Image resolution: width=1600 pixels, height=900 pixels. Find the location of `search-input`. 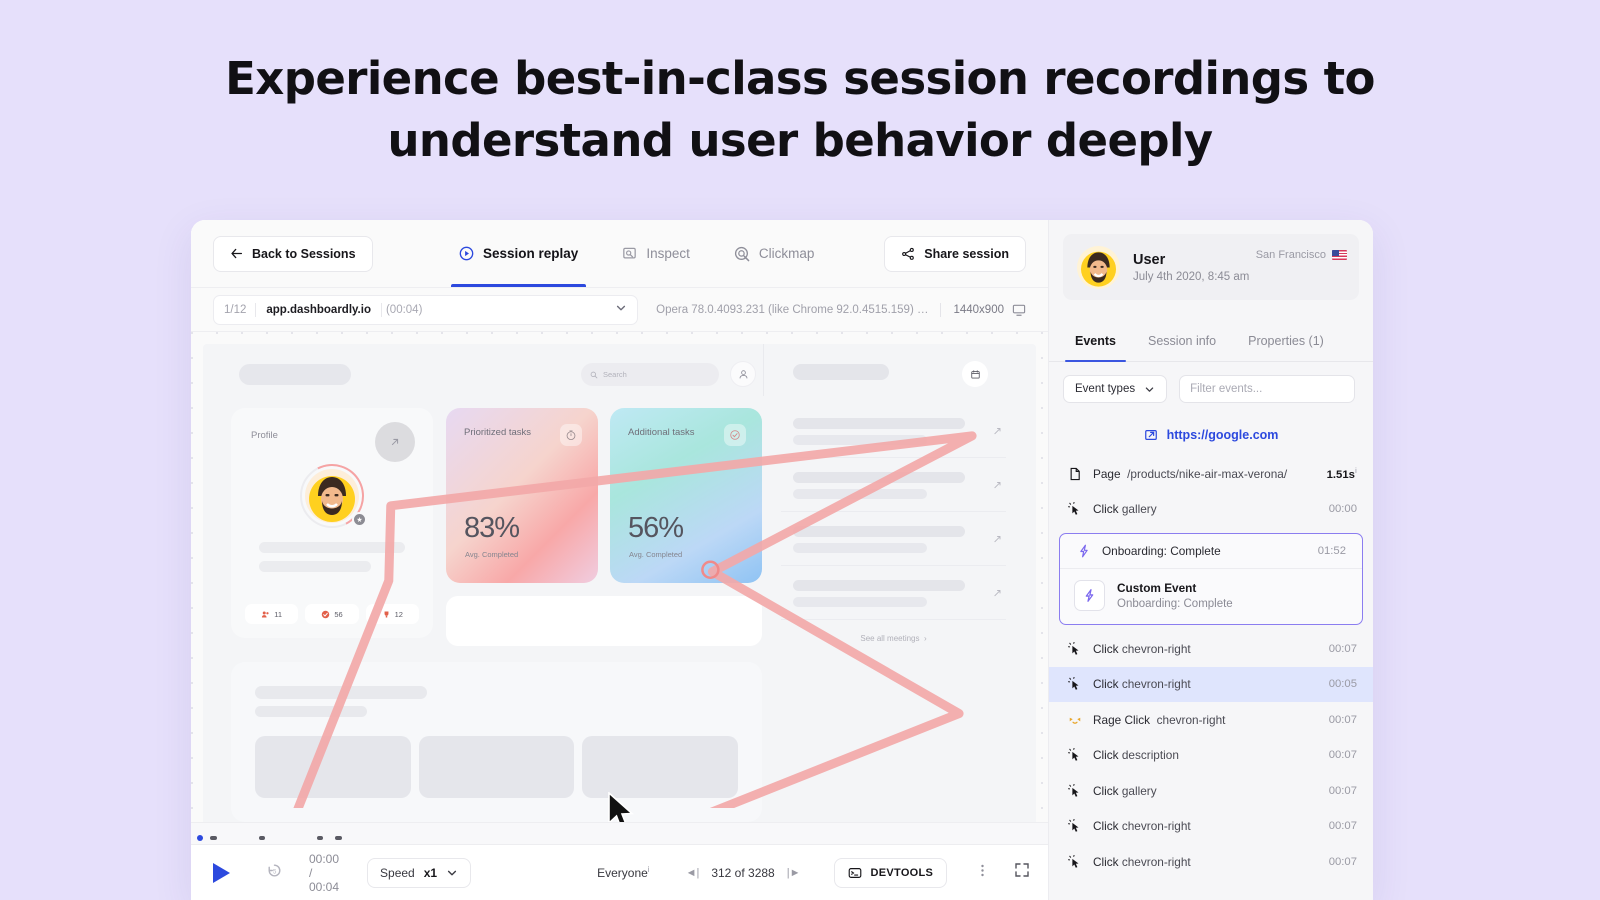

search-input is located at coordinates (1267, 389).